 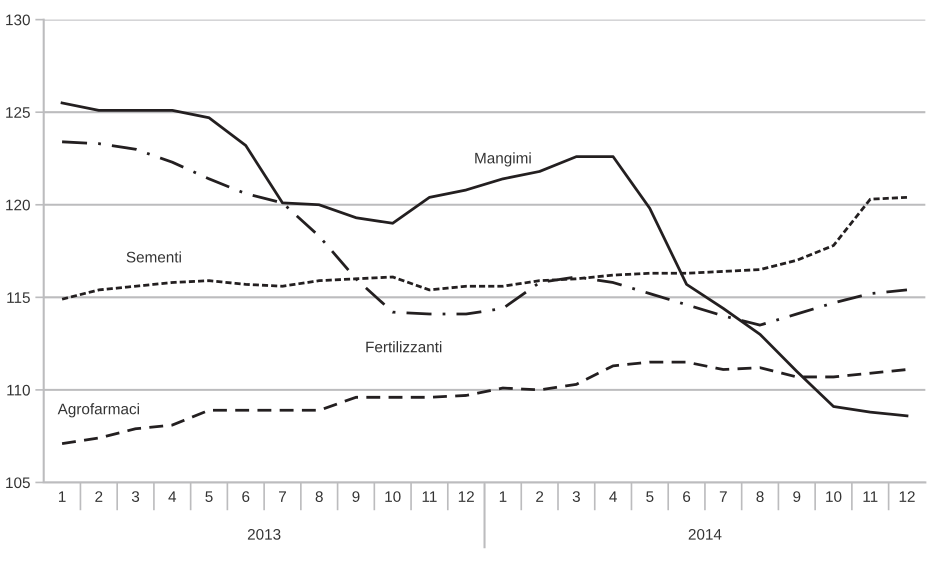 What do you see at coordinates (18, 112) in the screenshot?
I see `y-tick-label: 125` at bounding box center [18, 112].